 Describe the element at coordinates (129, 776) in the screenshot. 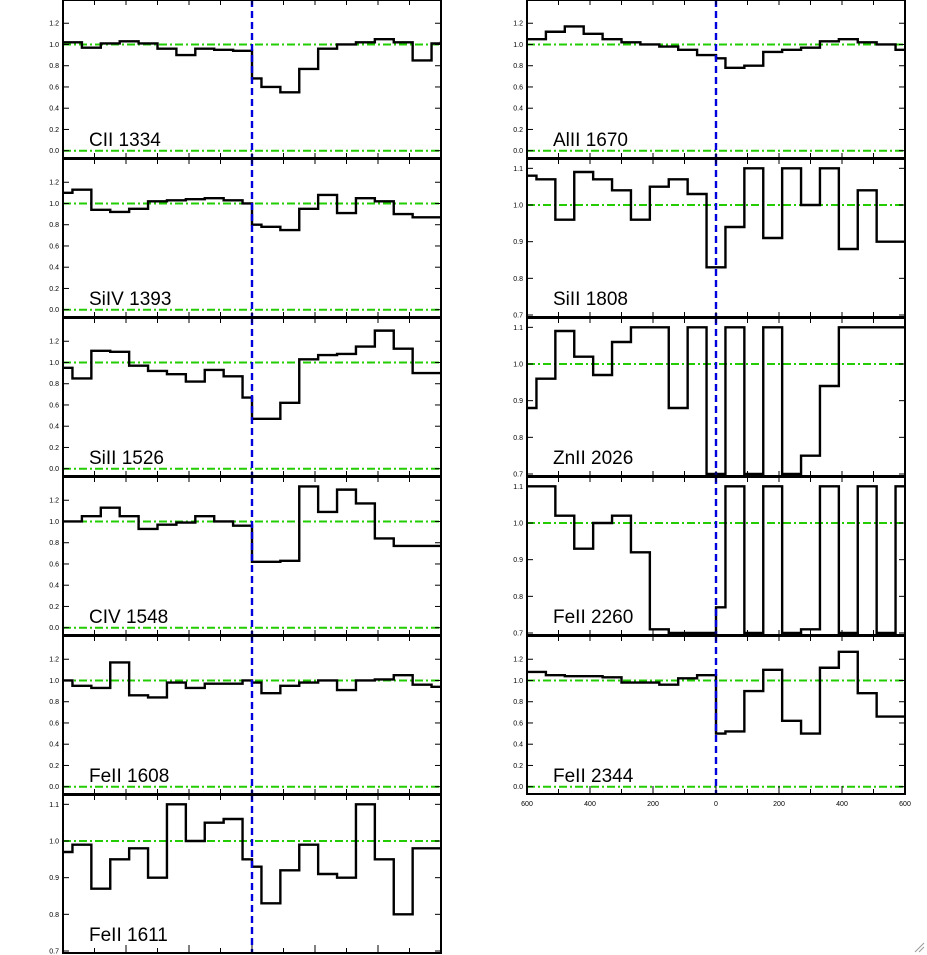

I see `panel-label: FeII 1608` at that location.